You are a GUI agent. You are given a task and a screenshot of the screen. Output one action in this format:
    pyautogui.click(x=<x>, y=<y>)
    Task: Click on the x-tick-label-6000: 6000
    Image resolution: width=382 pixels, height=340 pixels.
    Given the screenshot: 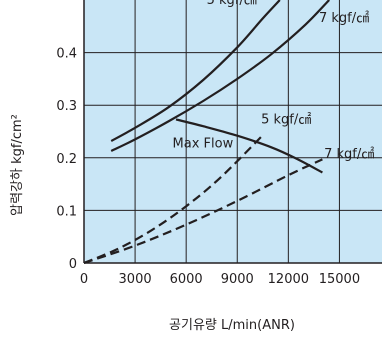 What is the action you would take?
    pyautogui.click(x=186, y=279)
    